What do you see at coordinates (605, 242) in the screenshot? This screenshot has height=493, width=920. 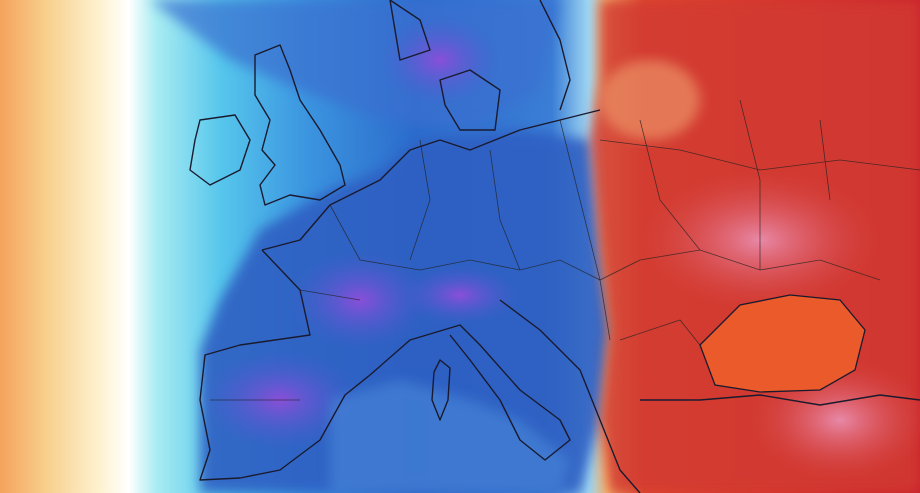 I see `border` at bounding box center [605, 242].